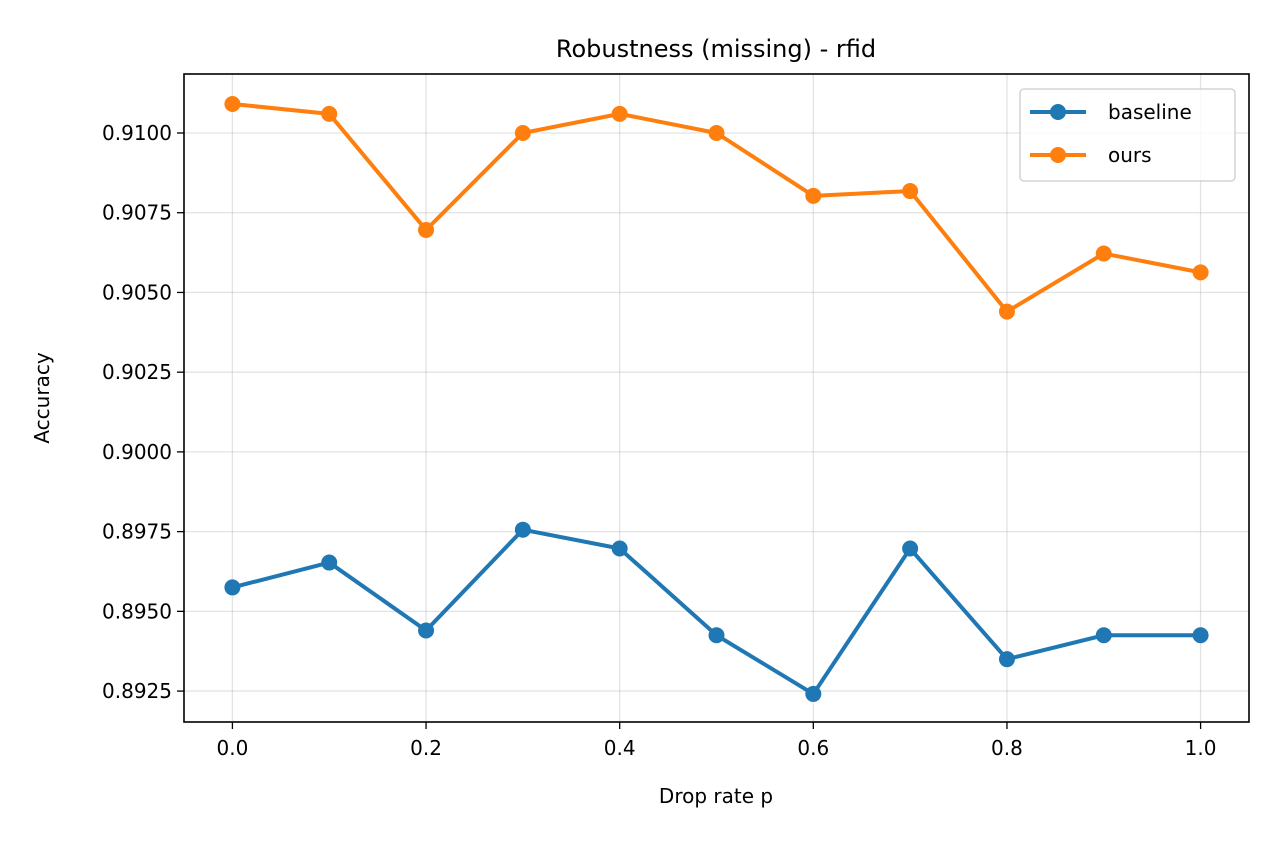 This screenshot has width=1280, height=844. I want to click on y-tick-label: 0.9050, so click(137, 292).